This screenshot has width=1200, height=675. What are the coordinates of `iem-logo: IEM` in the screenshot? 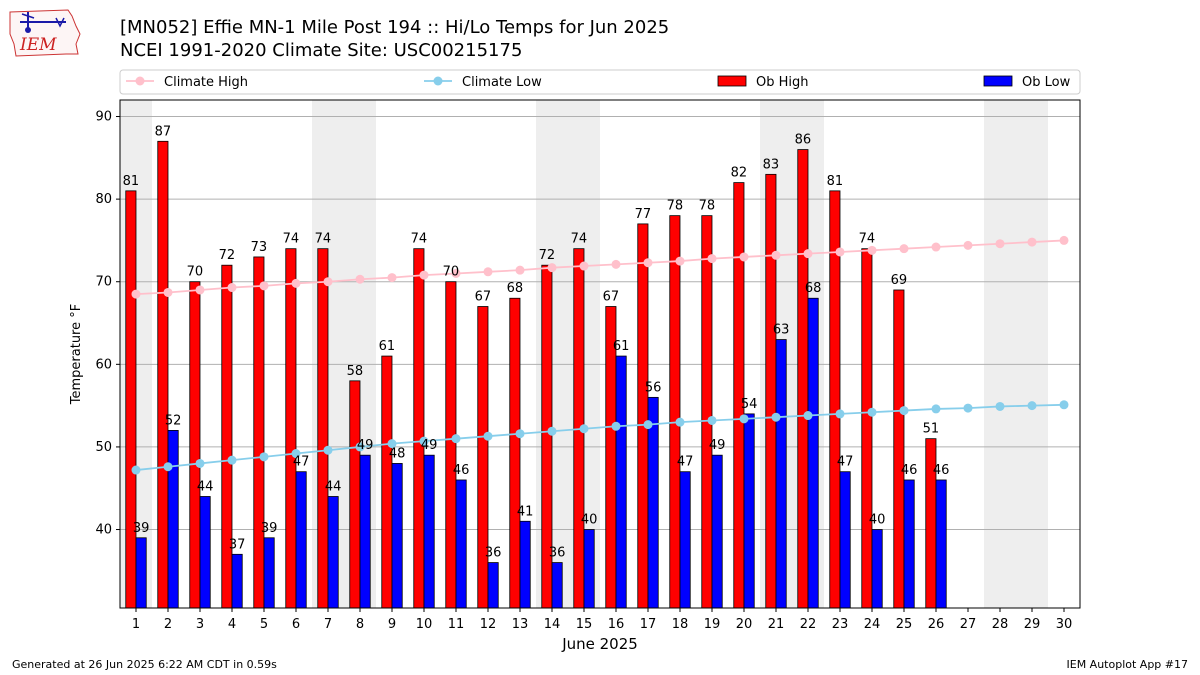 It's located at (45, 32).